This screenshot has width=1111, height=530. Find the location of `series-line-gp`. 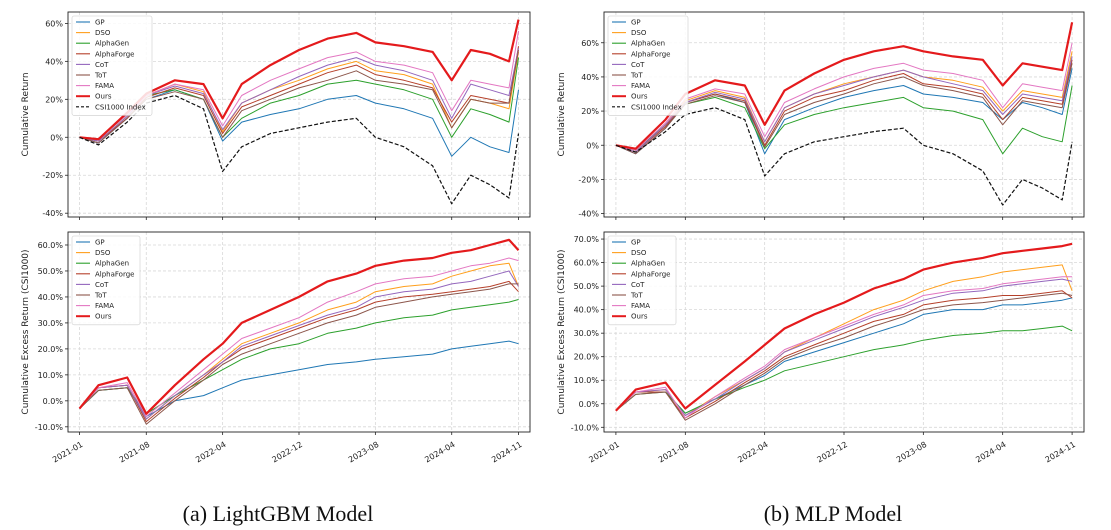

series-line-gp is located at coordinates (844, 355).